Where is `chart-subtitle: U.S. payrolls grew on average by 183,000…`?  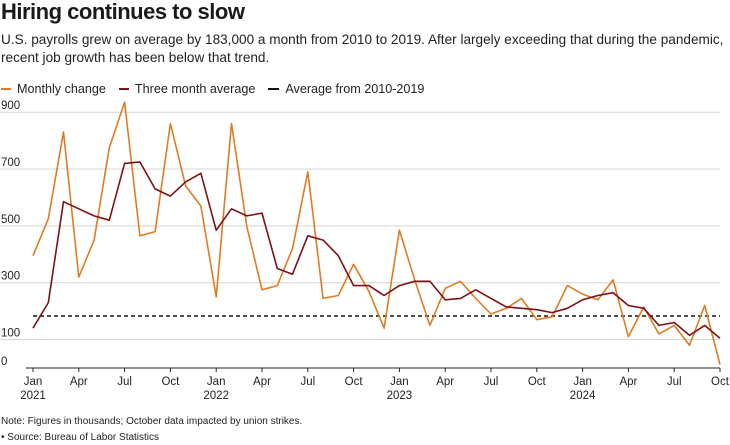
chart-subtitle: U.S. payrolls grew on average by 183,000… is located at coordinates (362, 48).